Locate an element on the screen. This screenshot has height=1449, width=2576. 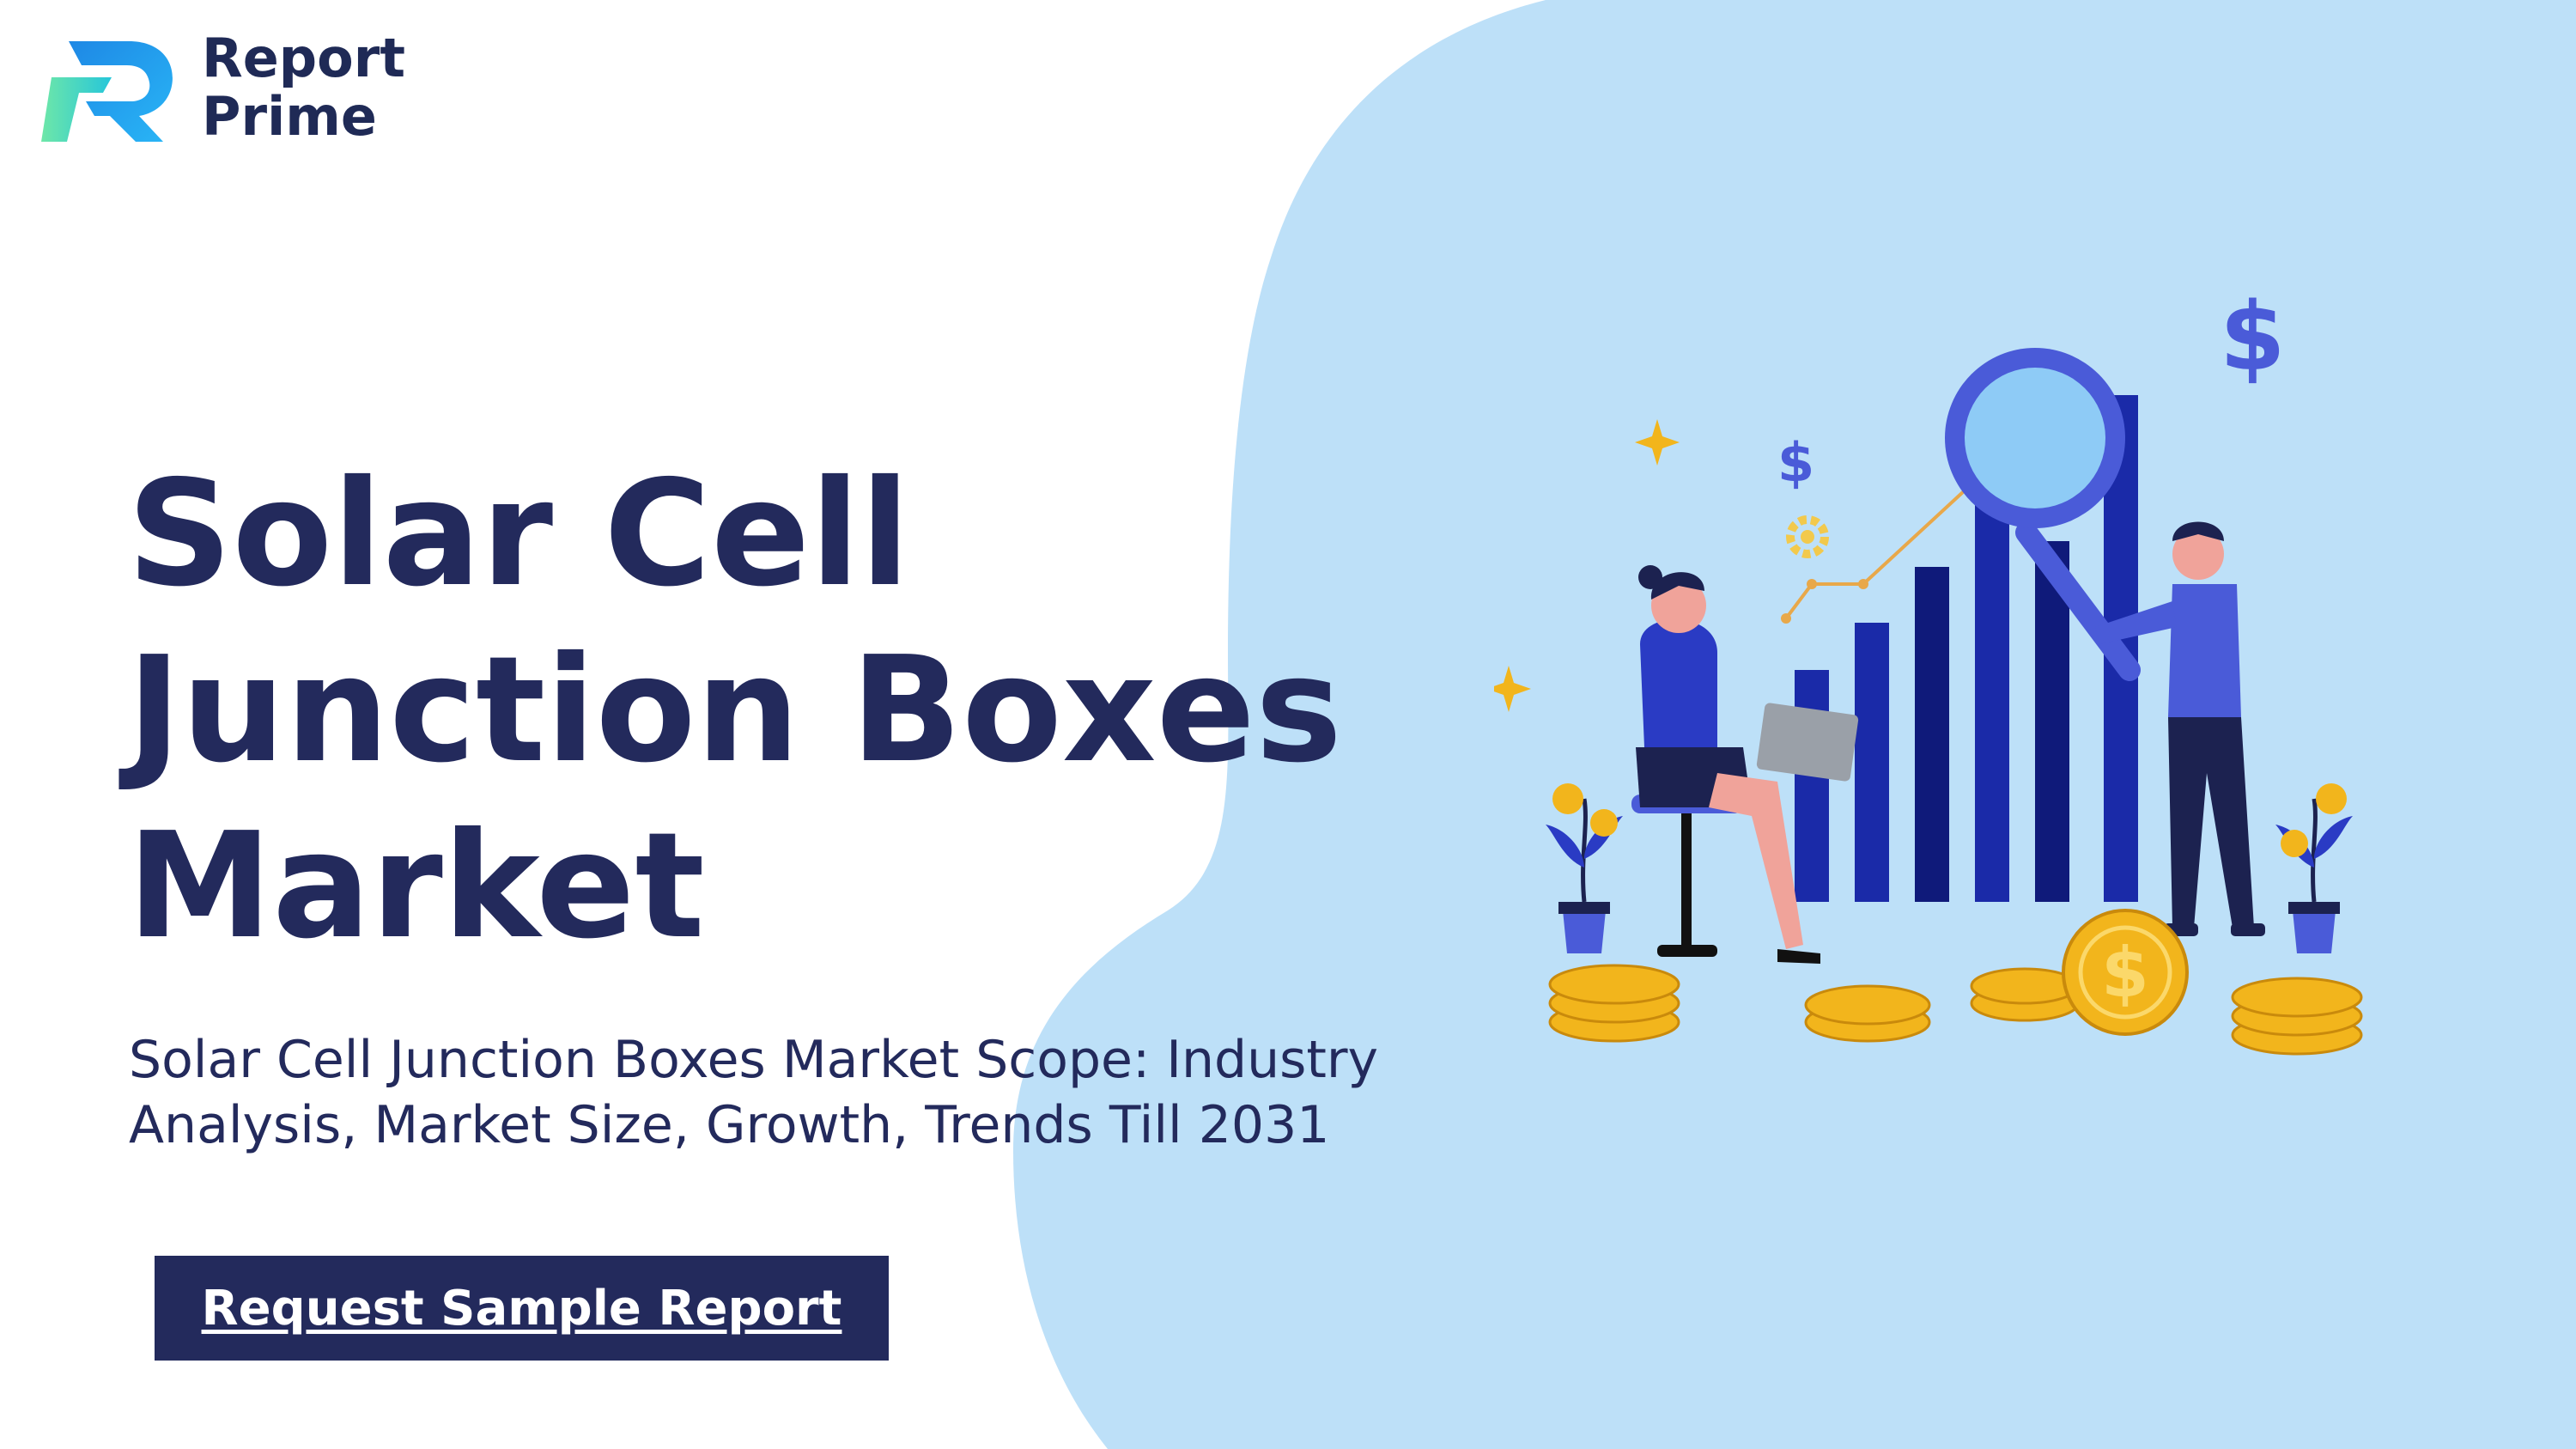
title-line-2: Junction Boxes is located at coordinates (735, 710).